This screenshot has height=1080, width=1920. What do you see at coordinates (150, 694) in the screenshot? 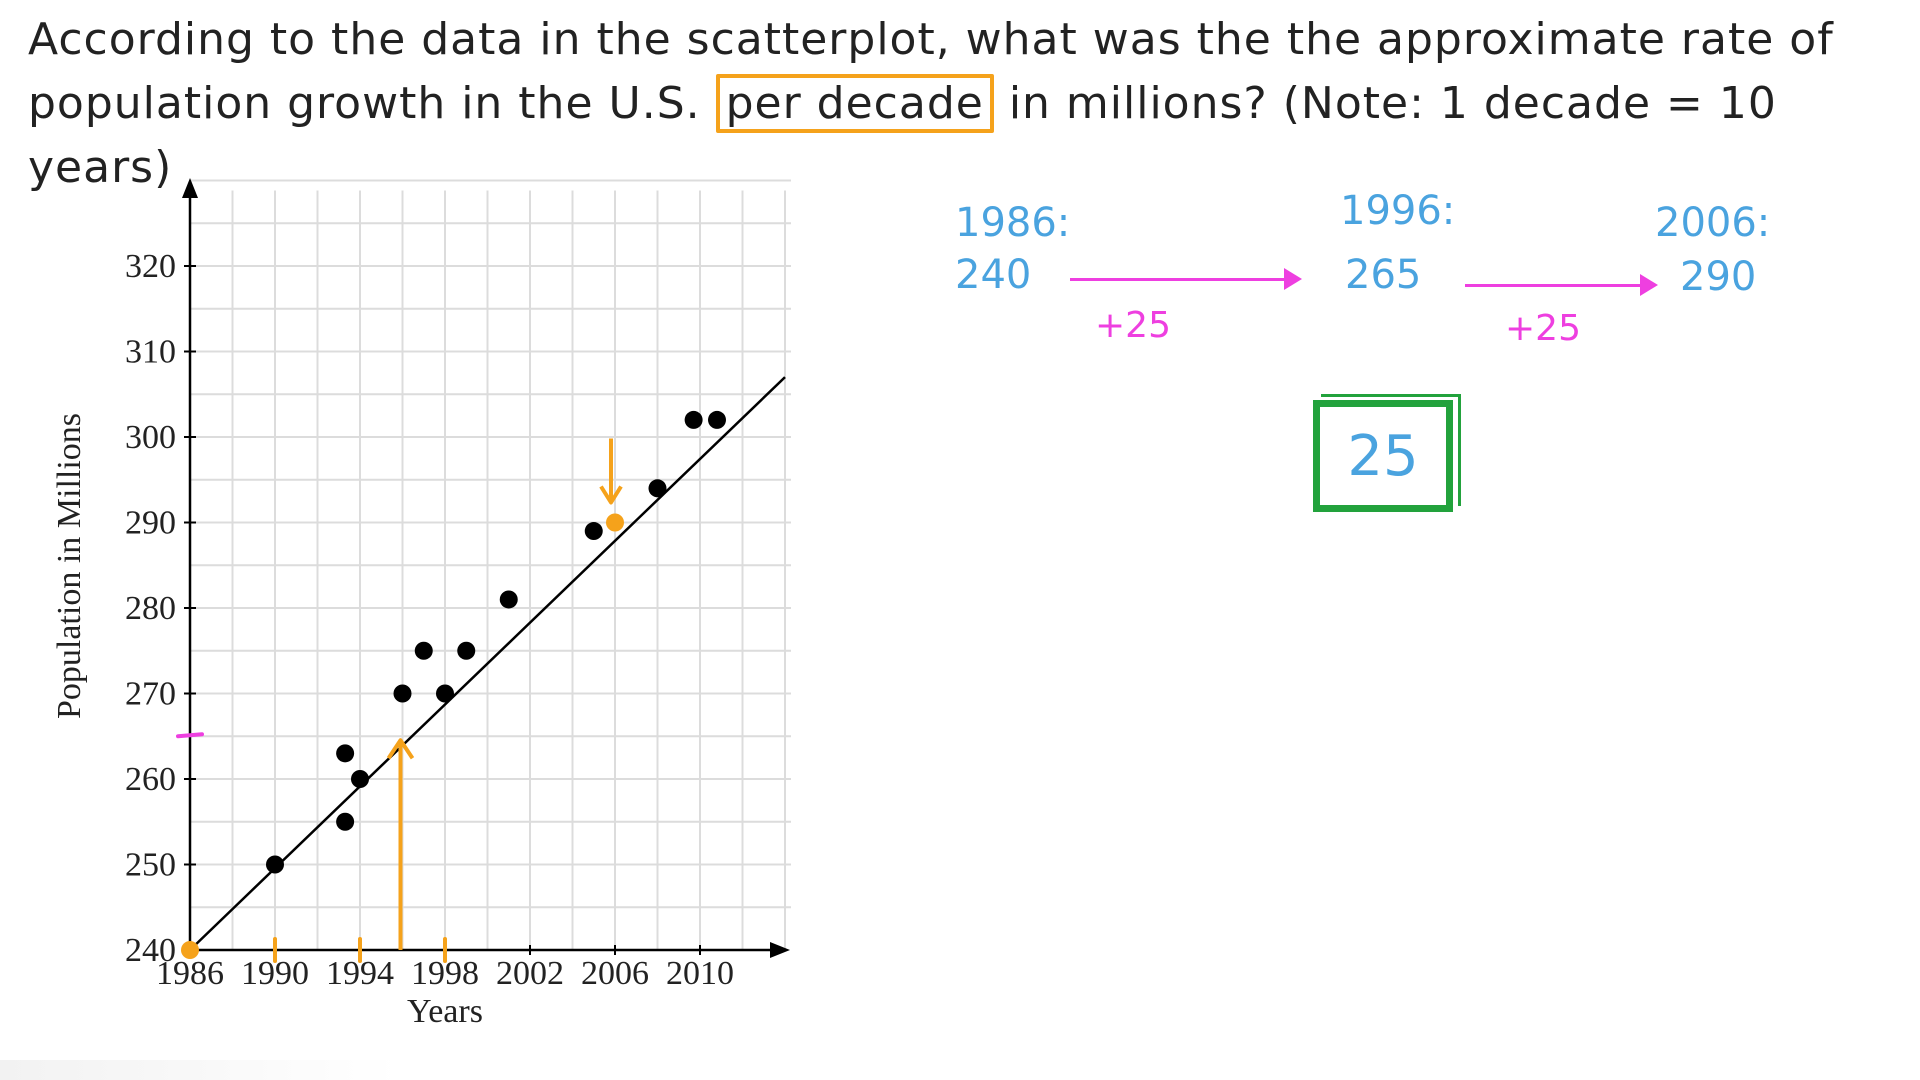
I see `y-tick-label: 270` at bounding box center [150, 694].